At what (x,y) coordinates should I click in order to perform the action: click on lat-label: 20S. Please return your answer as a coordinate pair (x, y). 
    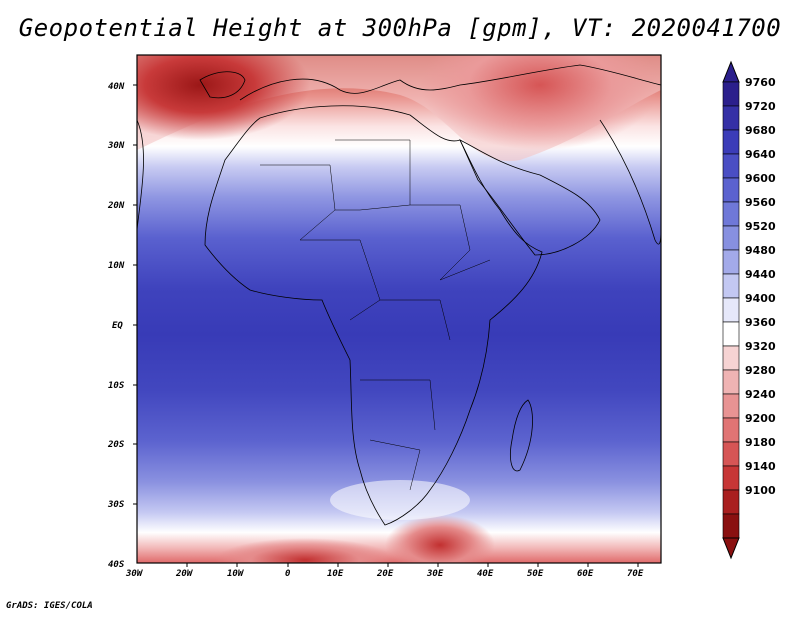
    Looking at the image, I should click on (116, 445).